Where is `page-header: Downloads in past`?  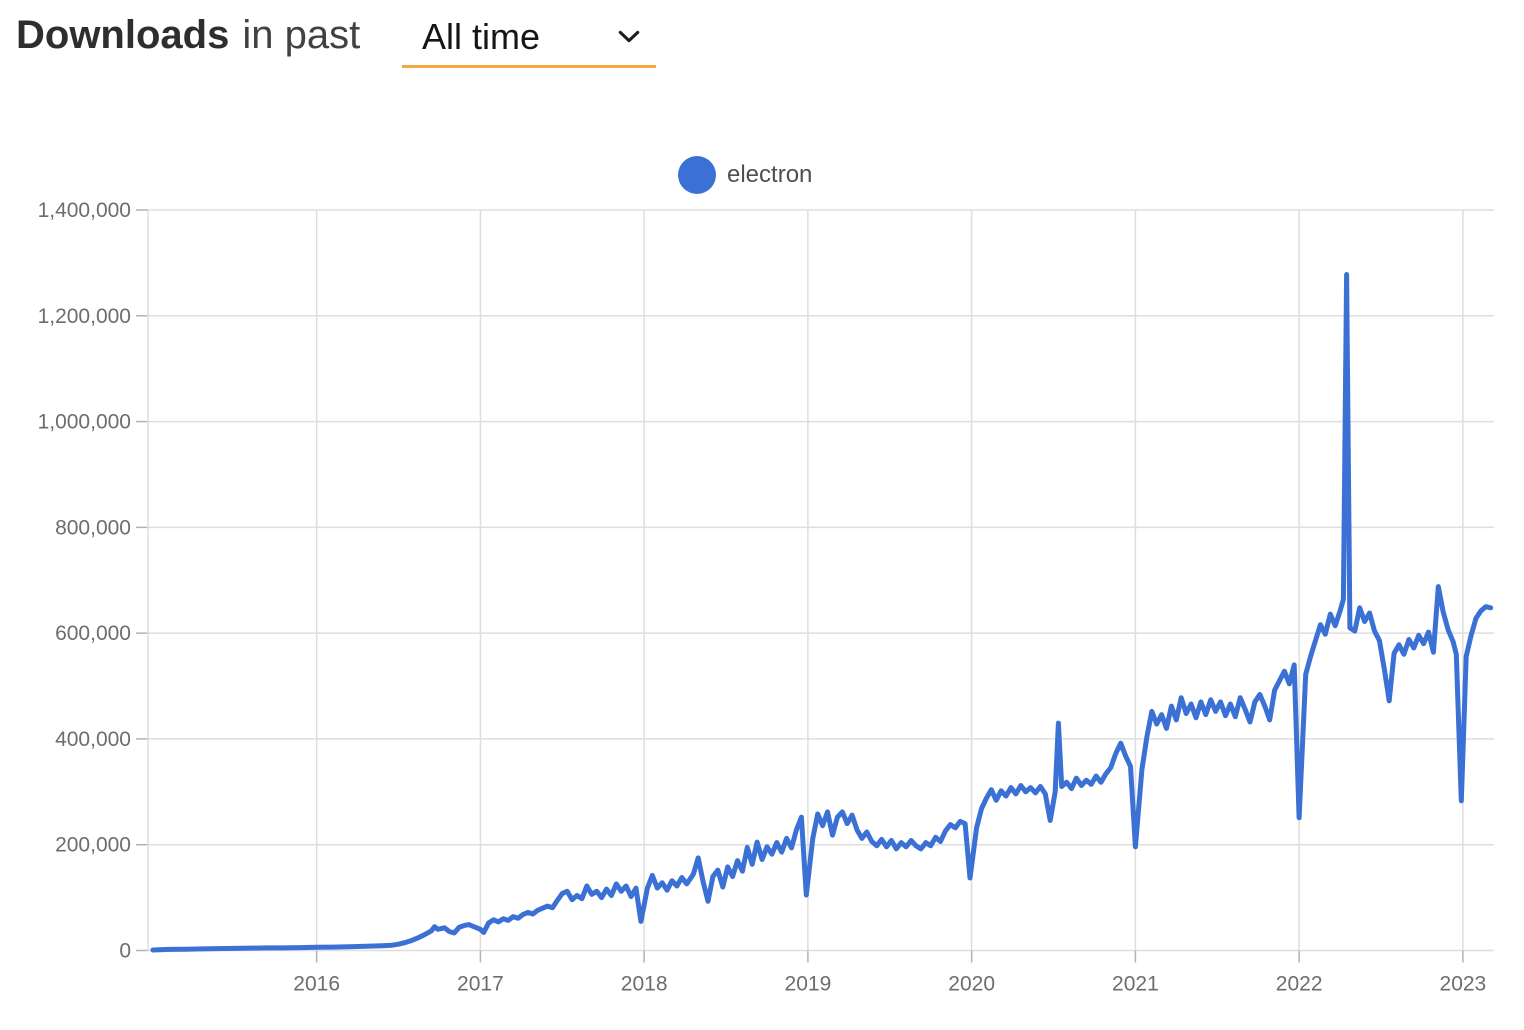
page-header: Downloads in past is located at coordinates (188, 35).